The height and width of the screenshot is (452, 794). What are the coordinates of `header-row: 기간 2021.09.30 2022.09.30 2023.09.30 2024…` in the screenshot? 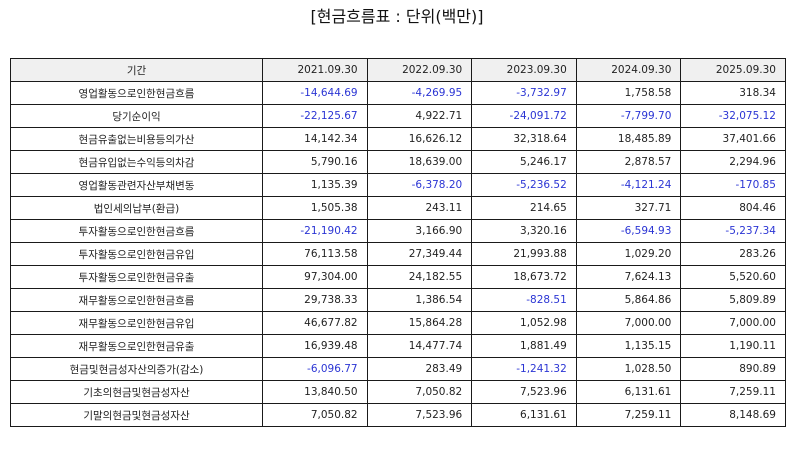 It's located at (398, 70).